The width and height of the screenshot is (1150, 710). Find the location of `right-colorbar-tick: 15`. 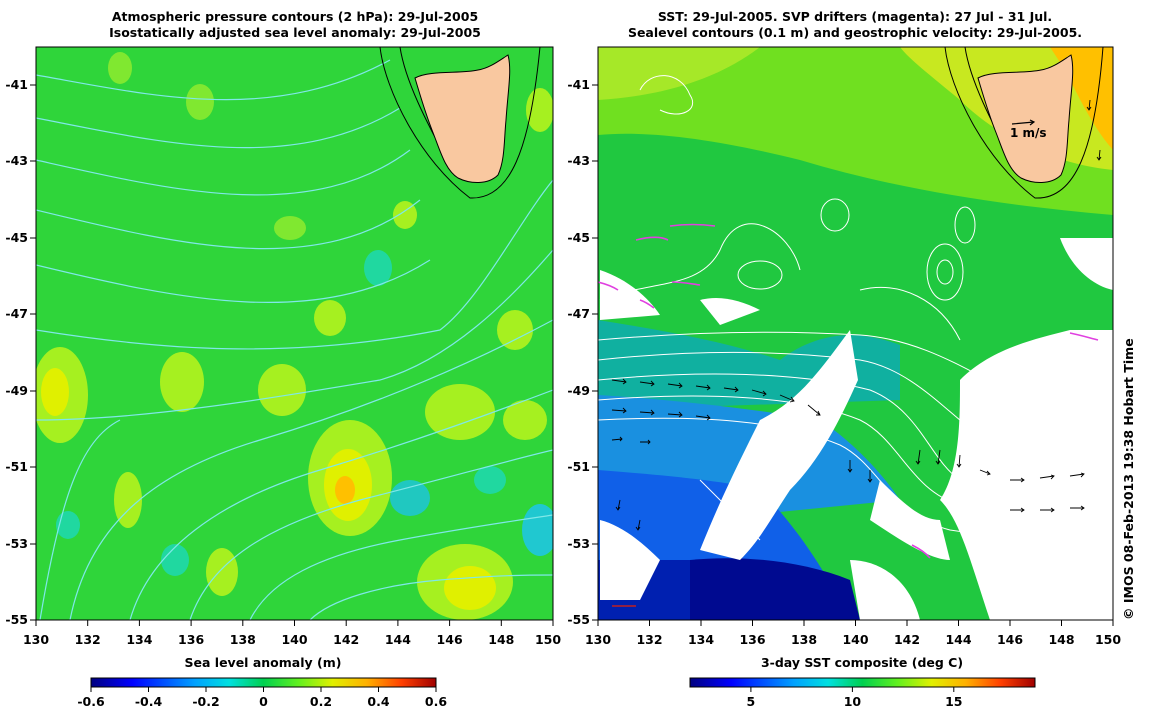

right-colorbar-tick: 15 is located at coordinates (953, 701).